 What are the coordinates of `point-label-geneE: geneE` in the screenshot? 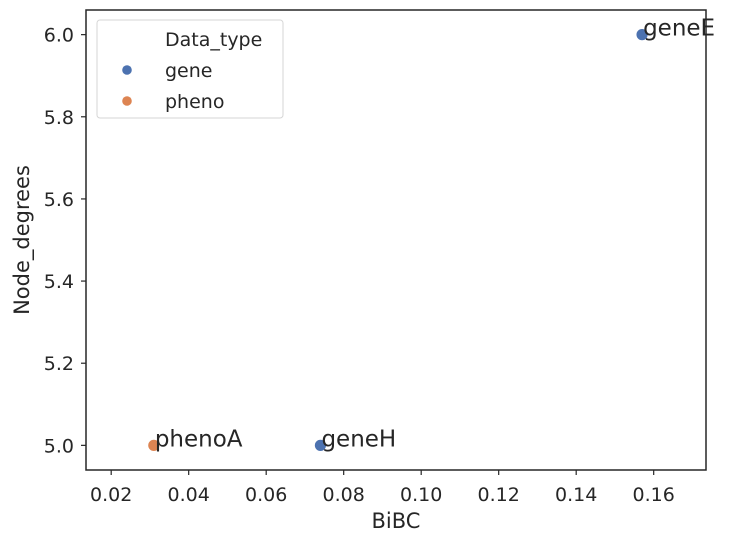 It's located at (679, 29).